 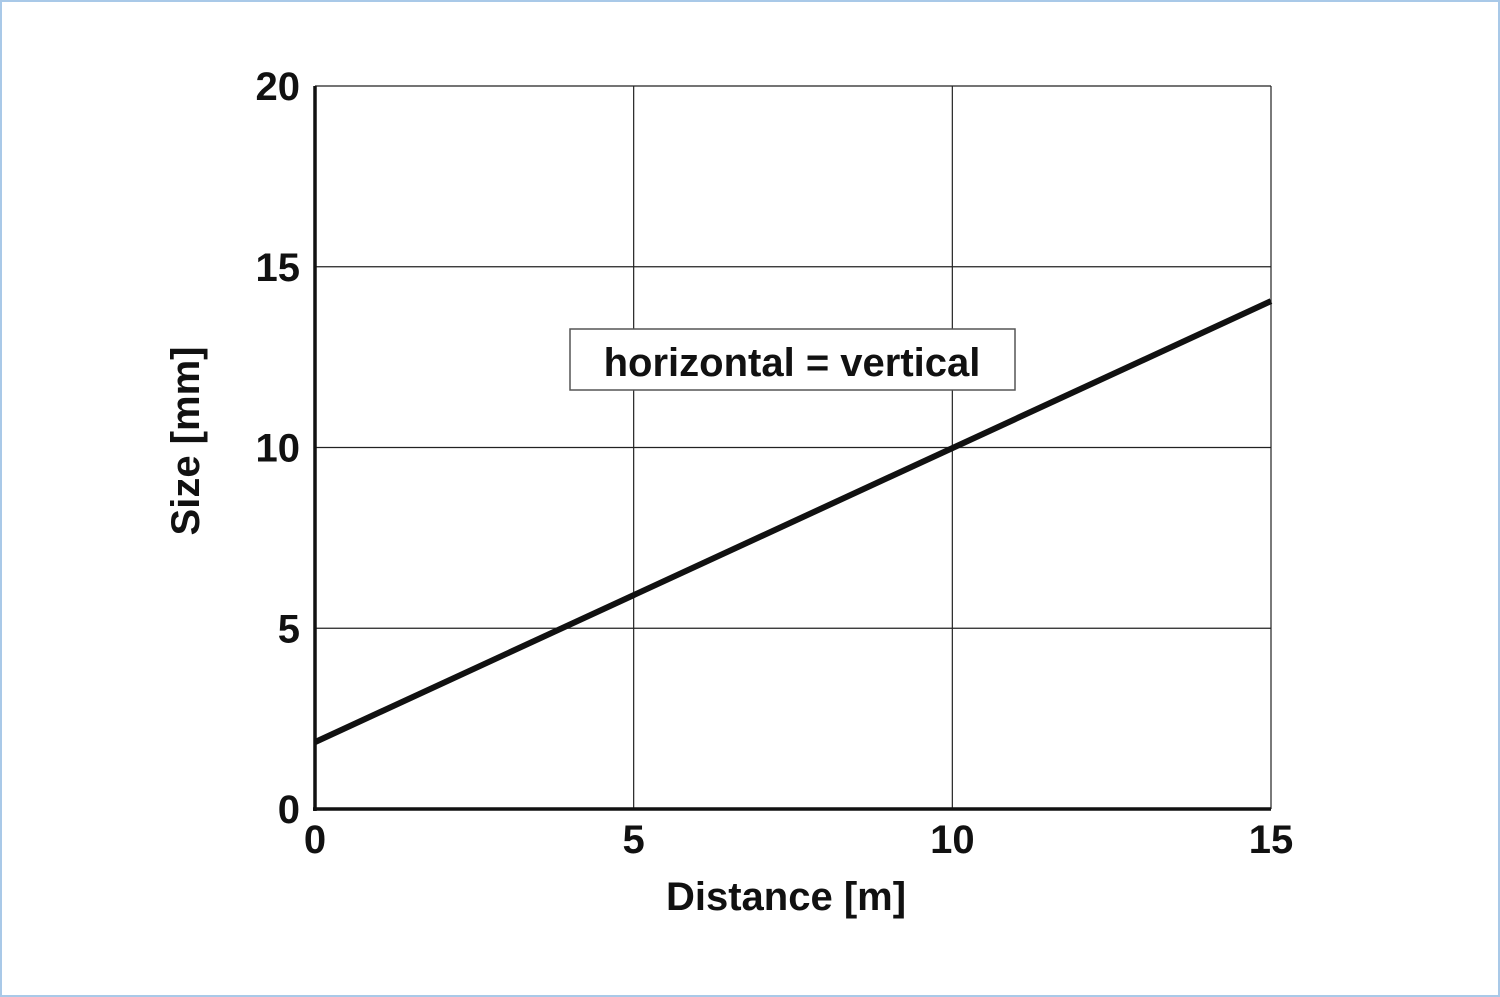 What do you see at coordinates (278, 87) in the screenshot?
I see `y-tick-label: 20` at bounding box center [278, 87].